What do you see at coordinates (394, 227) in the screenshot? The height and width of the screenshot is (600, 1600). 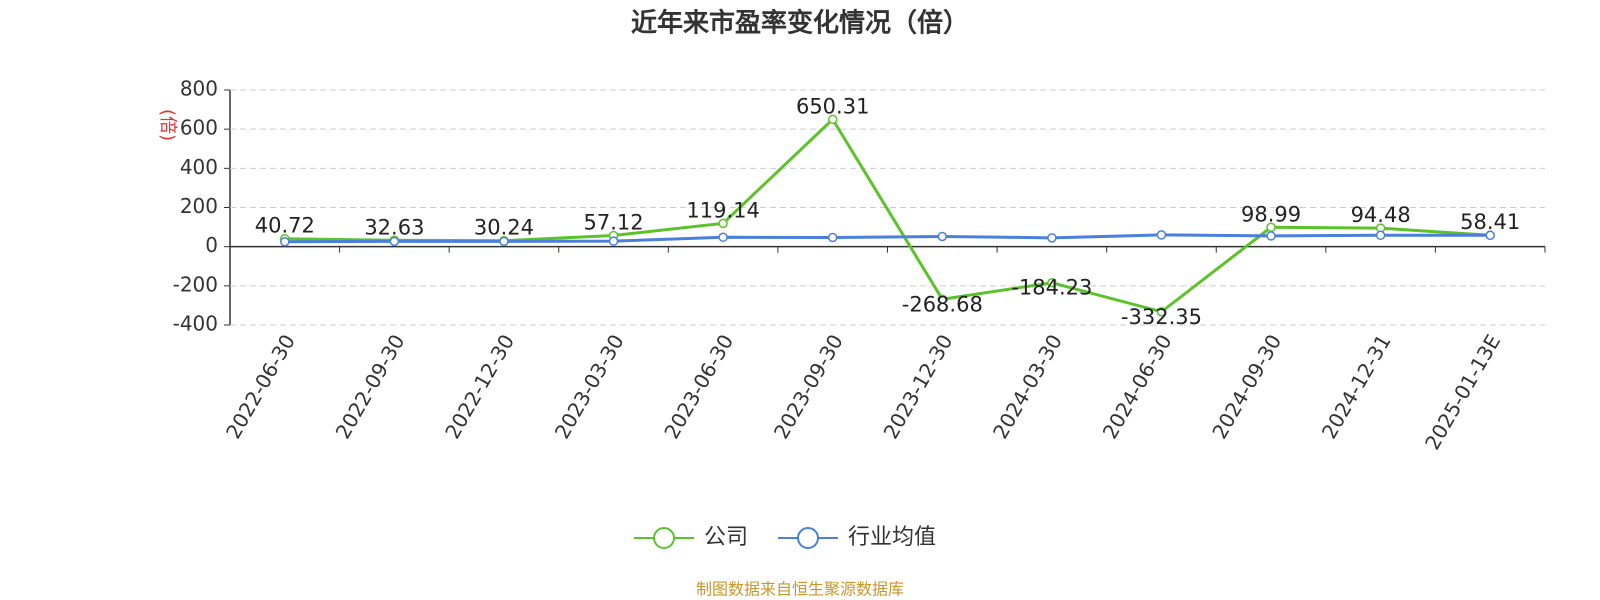 I see `data-label: 32.63` at bounding box center [394, 227].